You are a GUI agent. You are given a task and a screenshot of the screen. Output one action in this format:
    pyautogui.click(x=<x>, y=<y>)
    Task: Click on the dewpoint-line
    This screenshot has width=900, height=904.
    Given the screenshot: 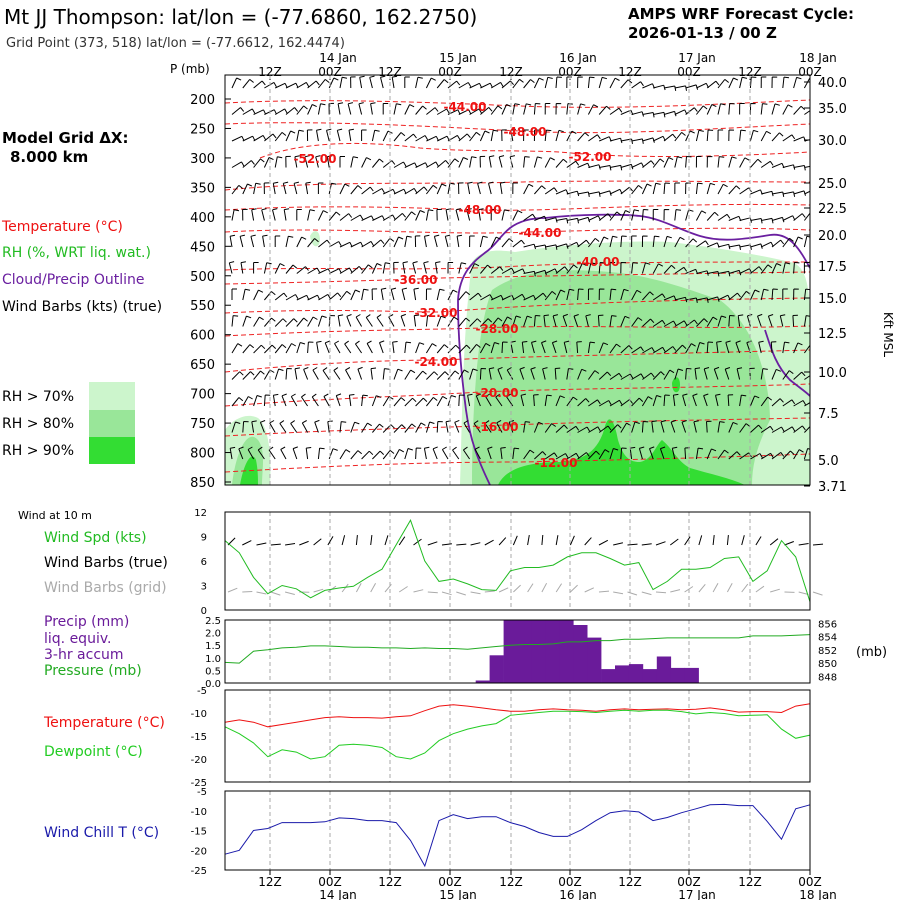 What is the action you would take?
    pyautogui.click(x=517, y=734)
    